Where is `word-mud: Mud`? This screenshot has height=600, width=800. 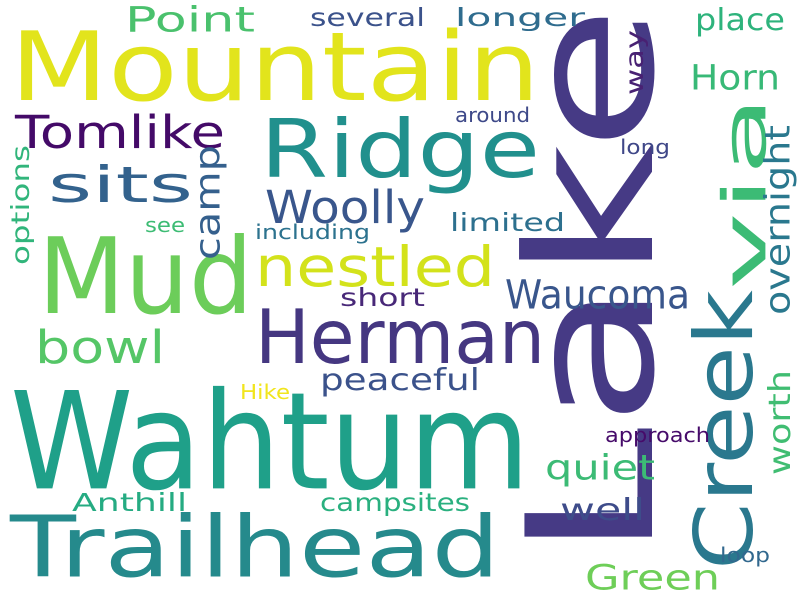
word-mud: Mud is located at coordinates (145, 277).